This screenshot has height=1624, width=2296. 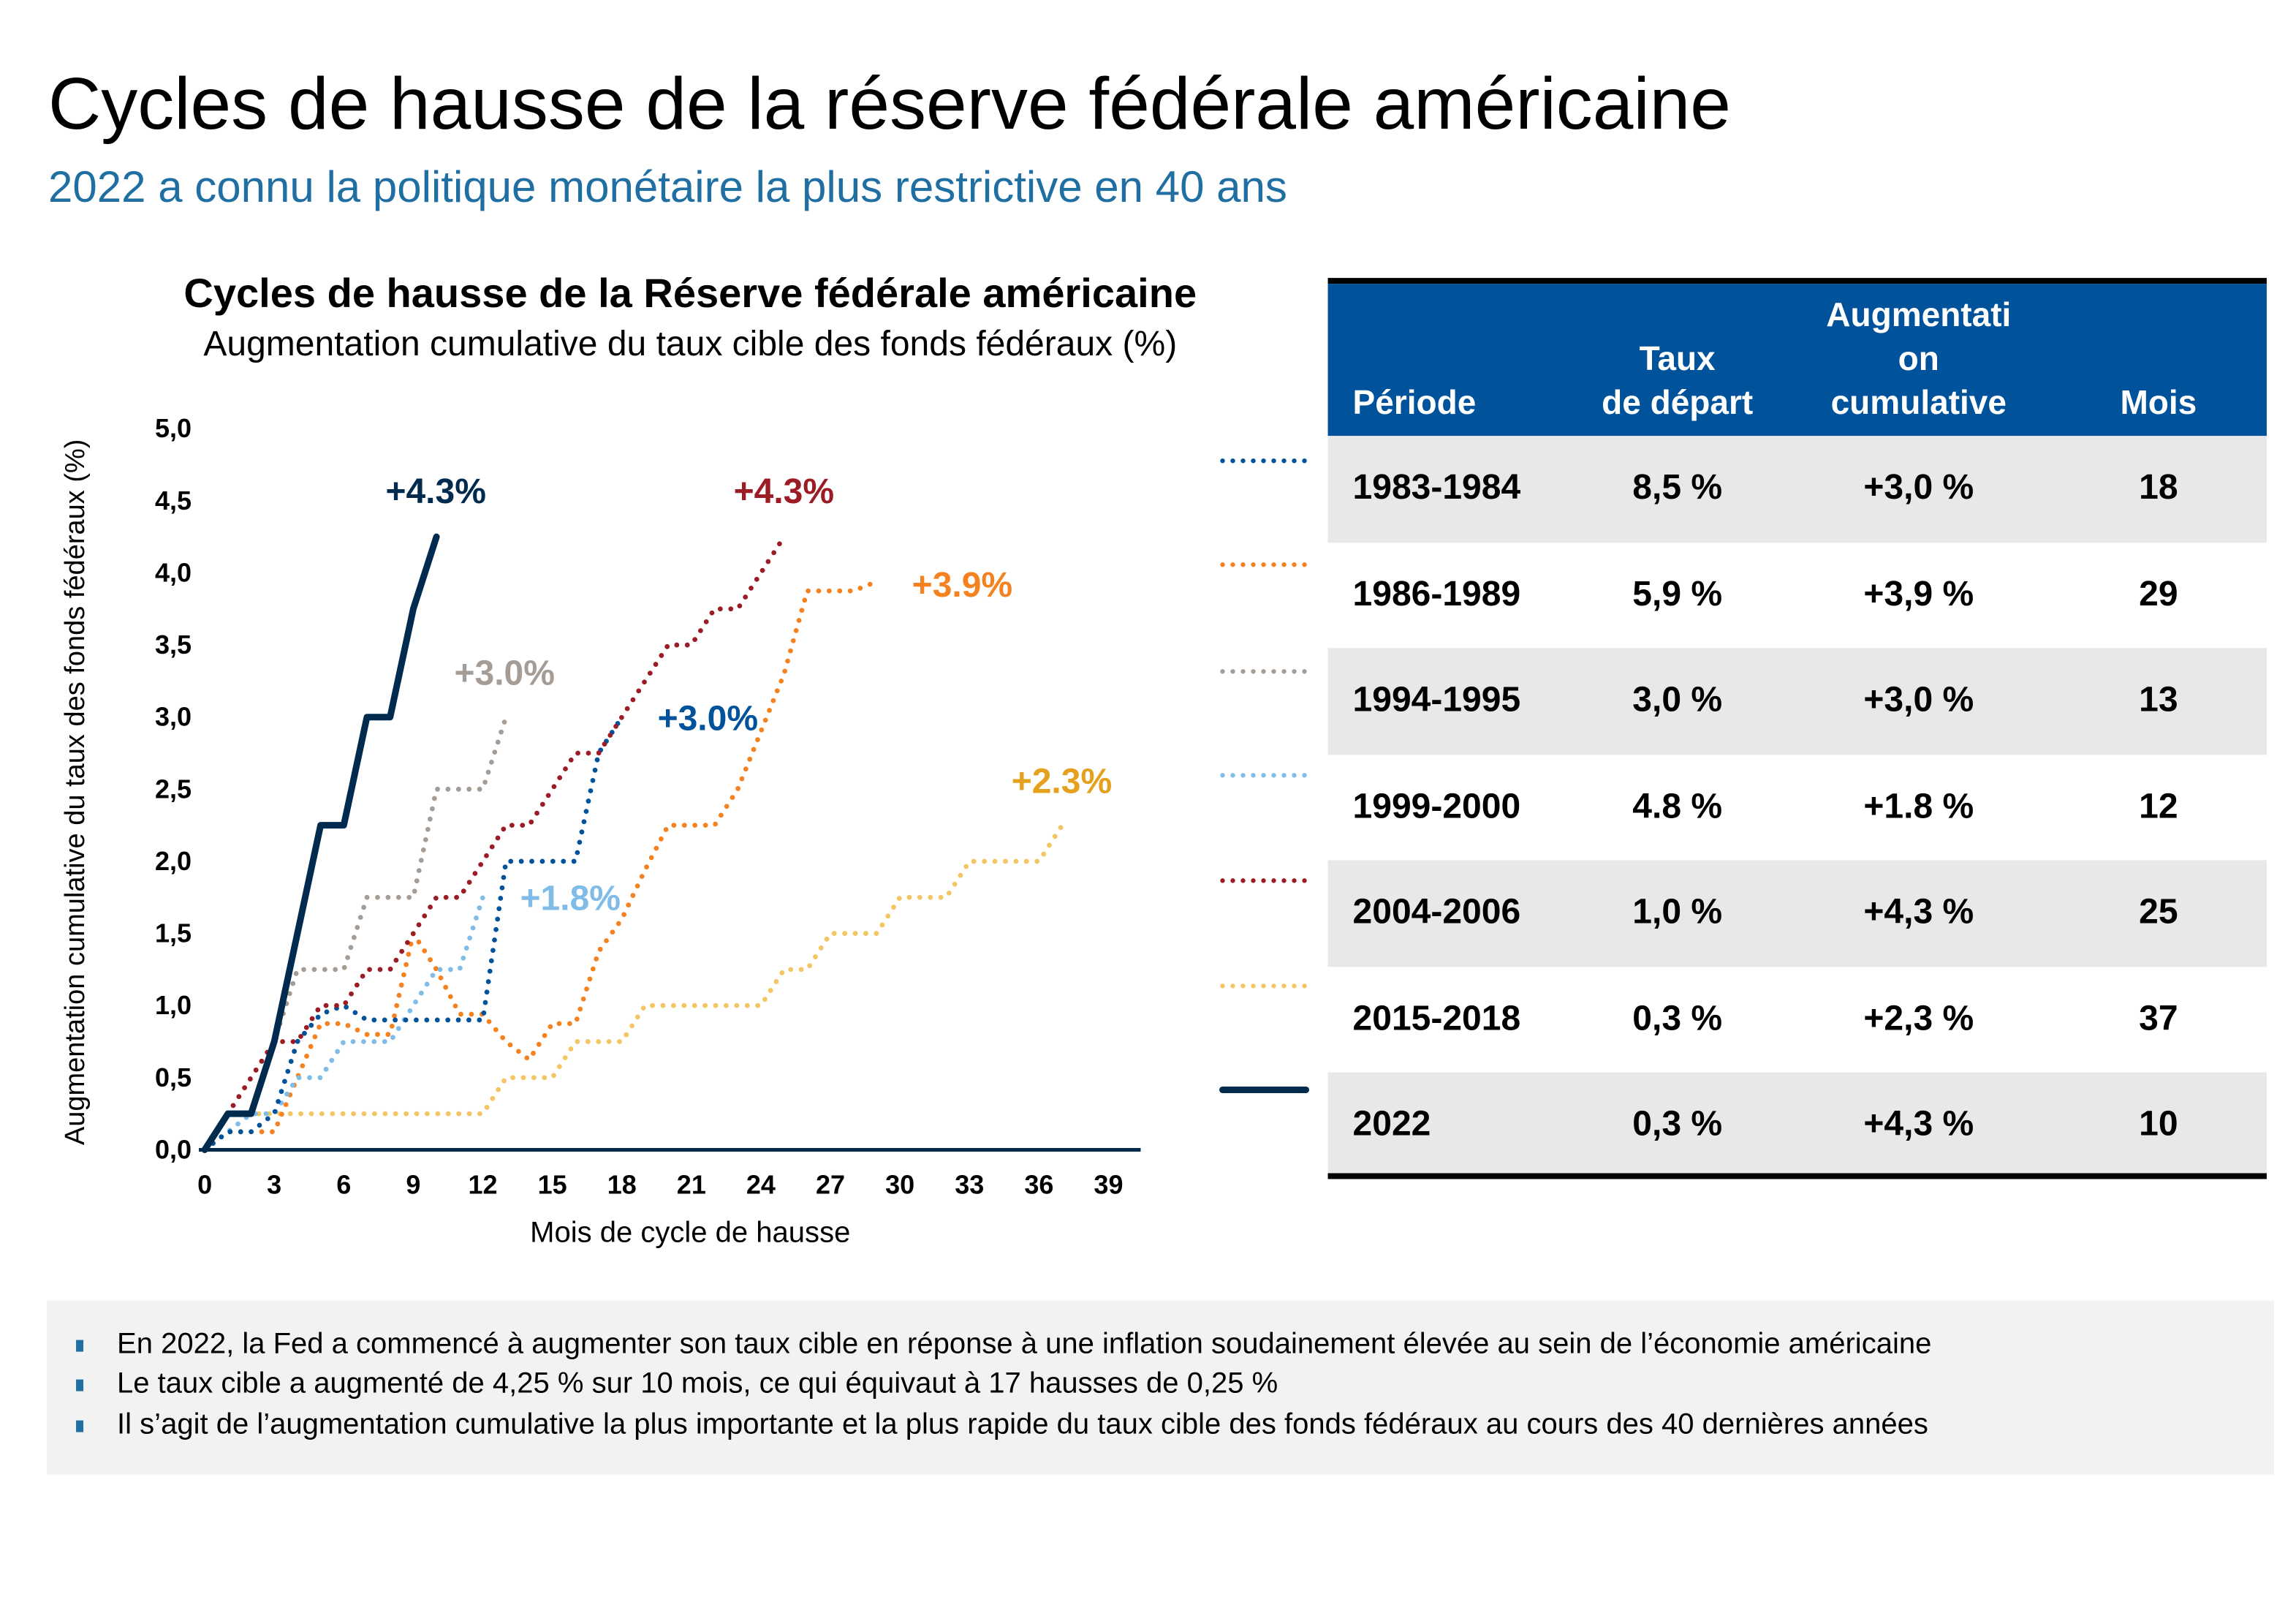 I want to click on y-tick-label: 3,0, so click(x=173, y=717).